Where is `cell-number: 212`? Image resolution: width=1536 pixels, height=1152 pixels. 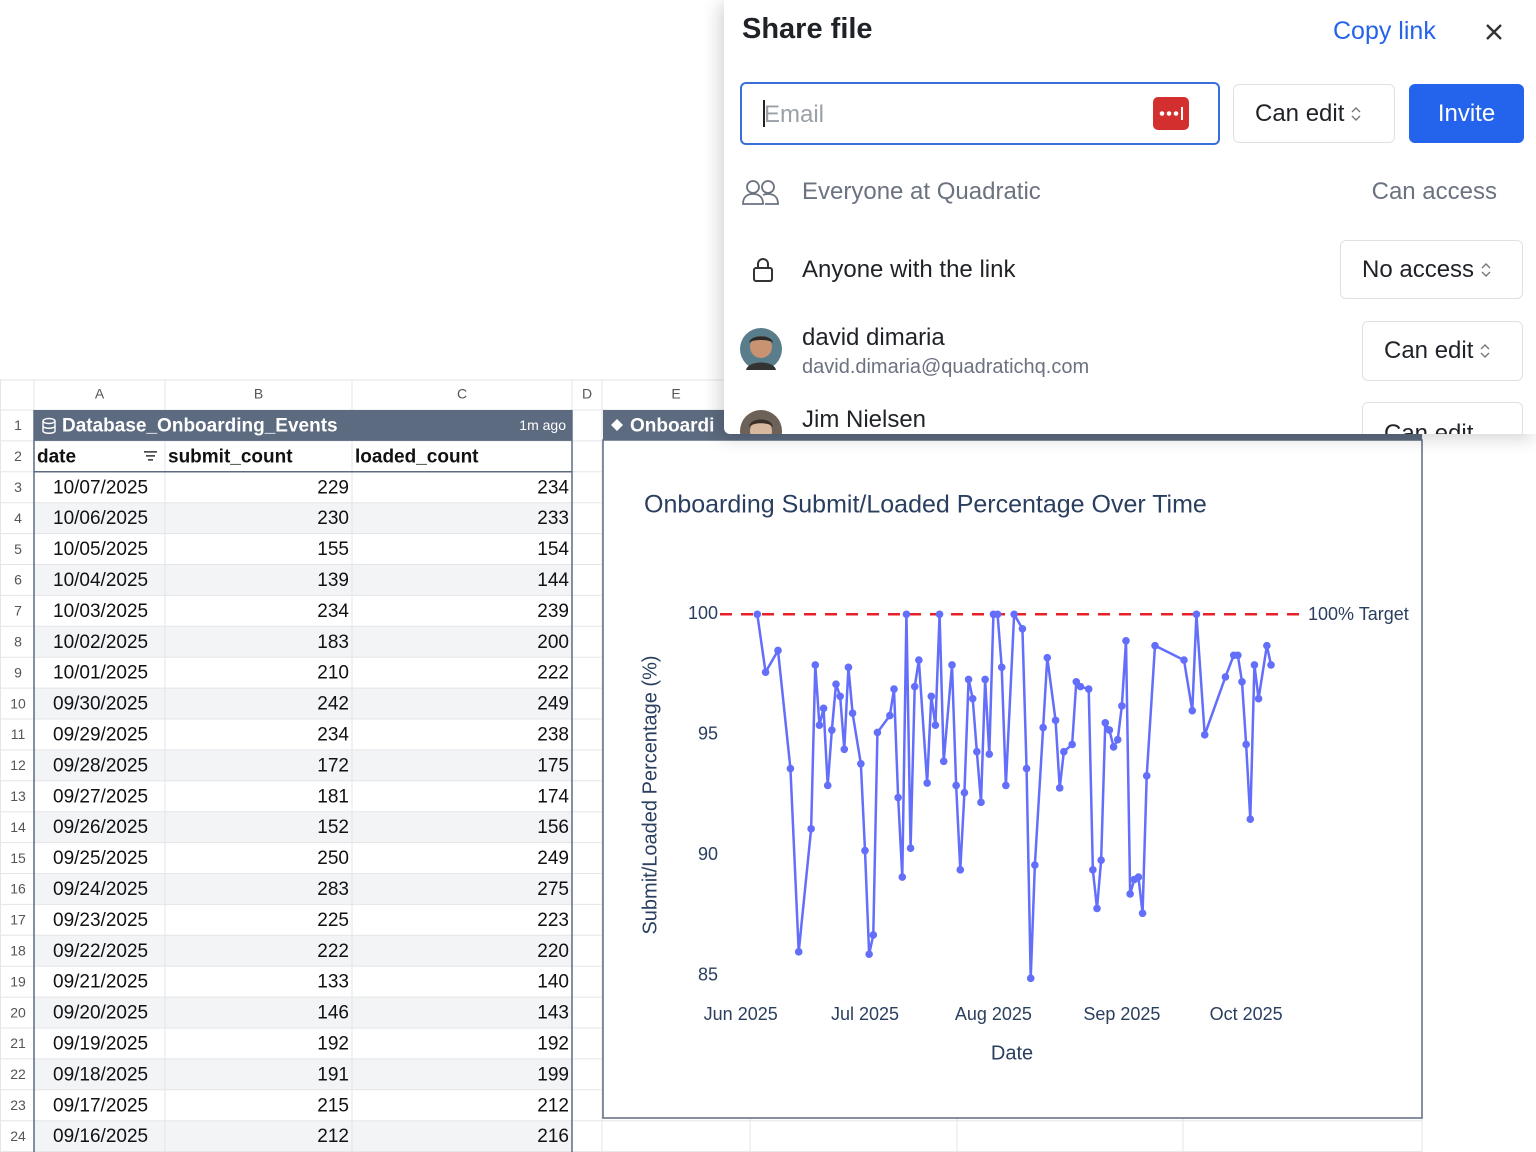
cell-number: 212 is located at coordinates (333, 1136).